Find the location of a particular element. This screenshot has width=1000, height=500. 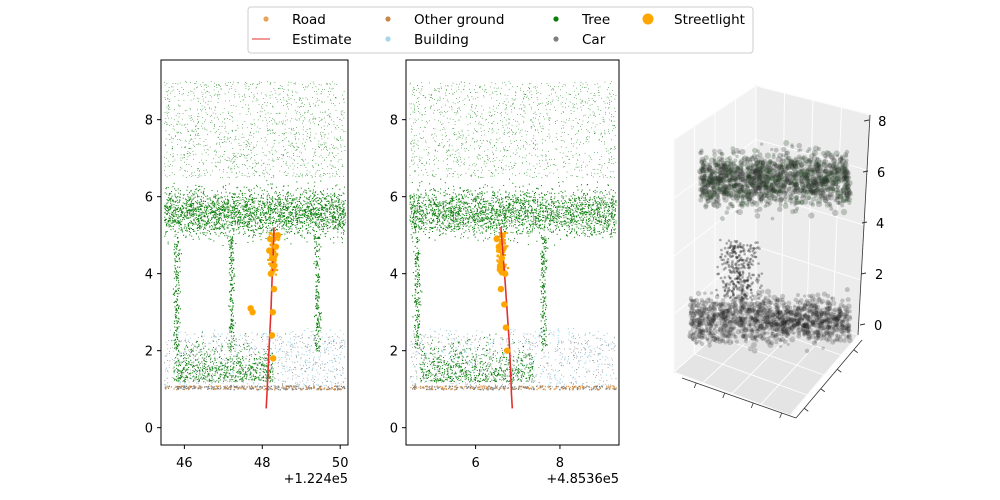

y-tick-label-1-1: 2 is located at coordinates (394, 352).